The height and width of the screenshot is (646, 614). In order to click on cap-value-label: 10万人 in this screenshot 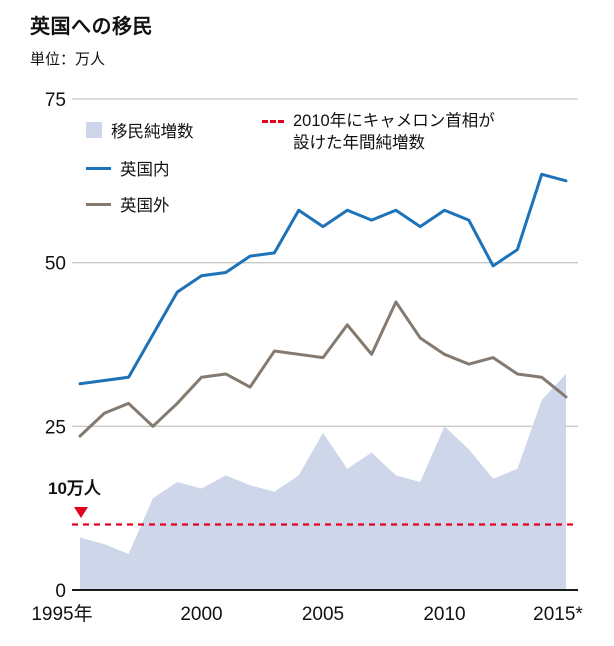, I will do `click(74, 488)`.